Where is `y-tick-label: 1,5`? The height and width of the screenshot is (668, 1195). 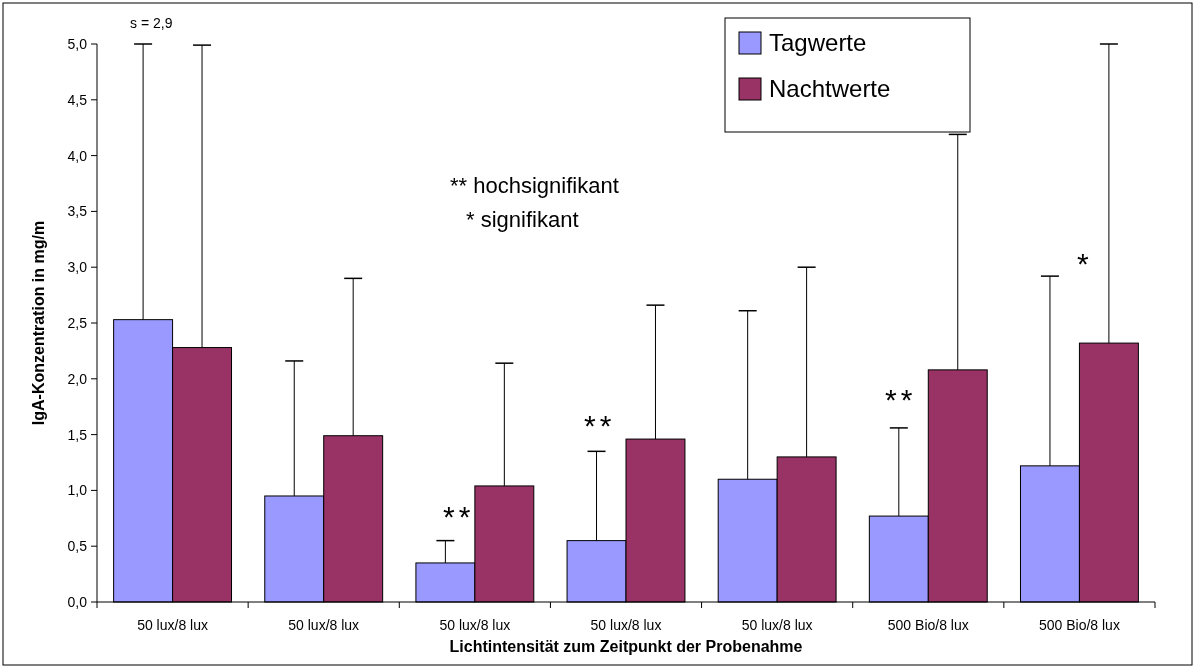 y-tick-label: 1,5 is located at coordinates (77, 434).